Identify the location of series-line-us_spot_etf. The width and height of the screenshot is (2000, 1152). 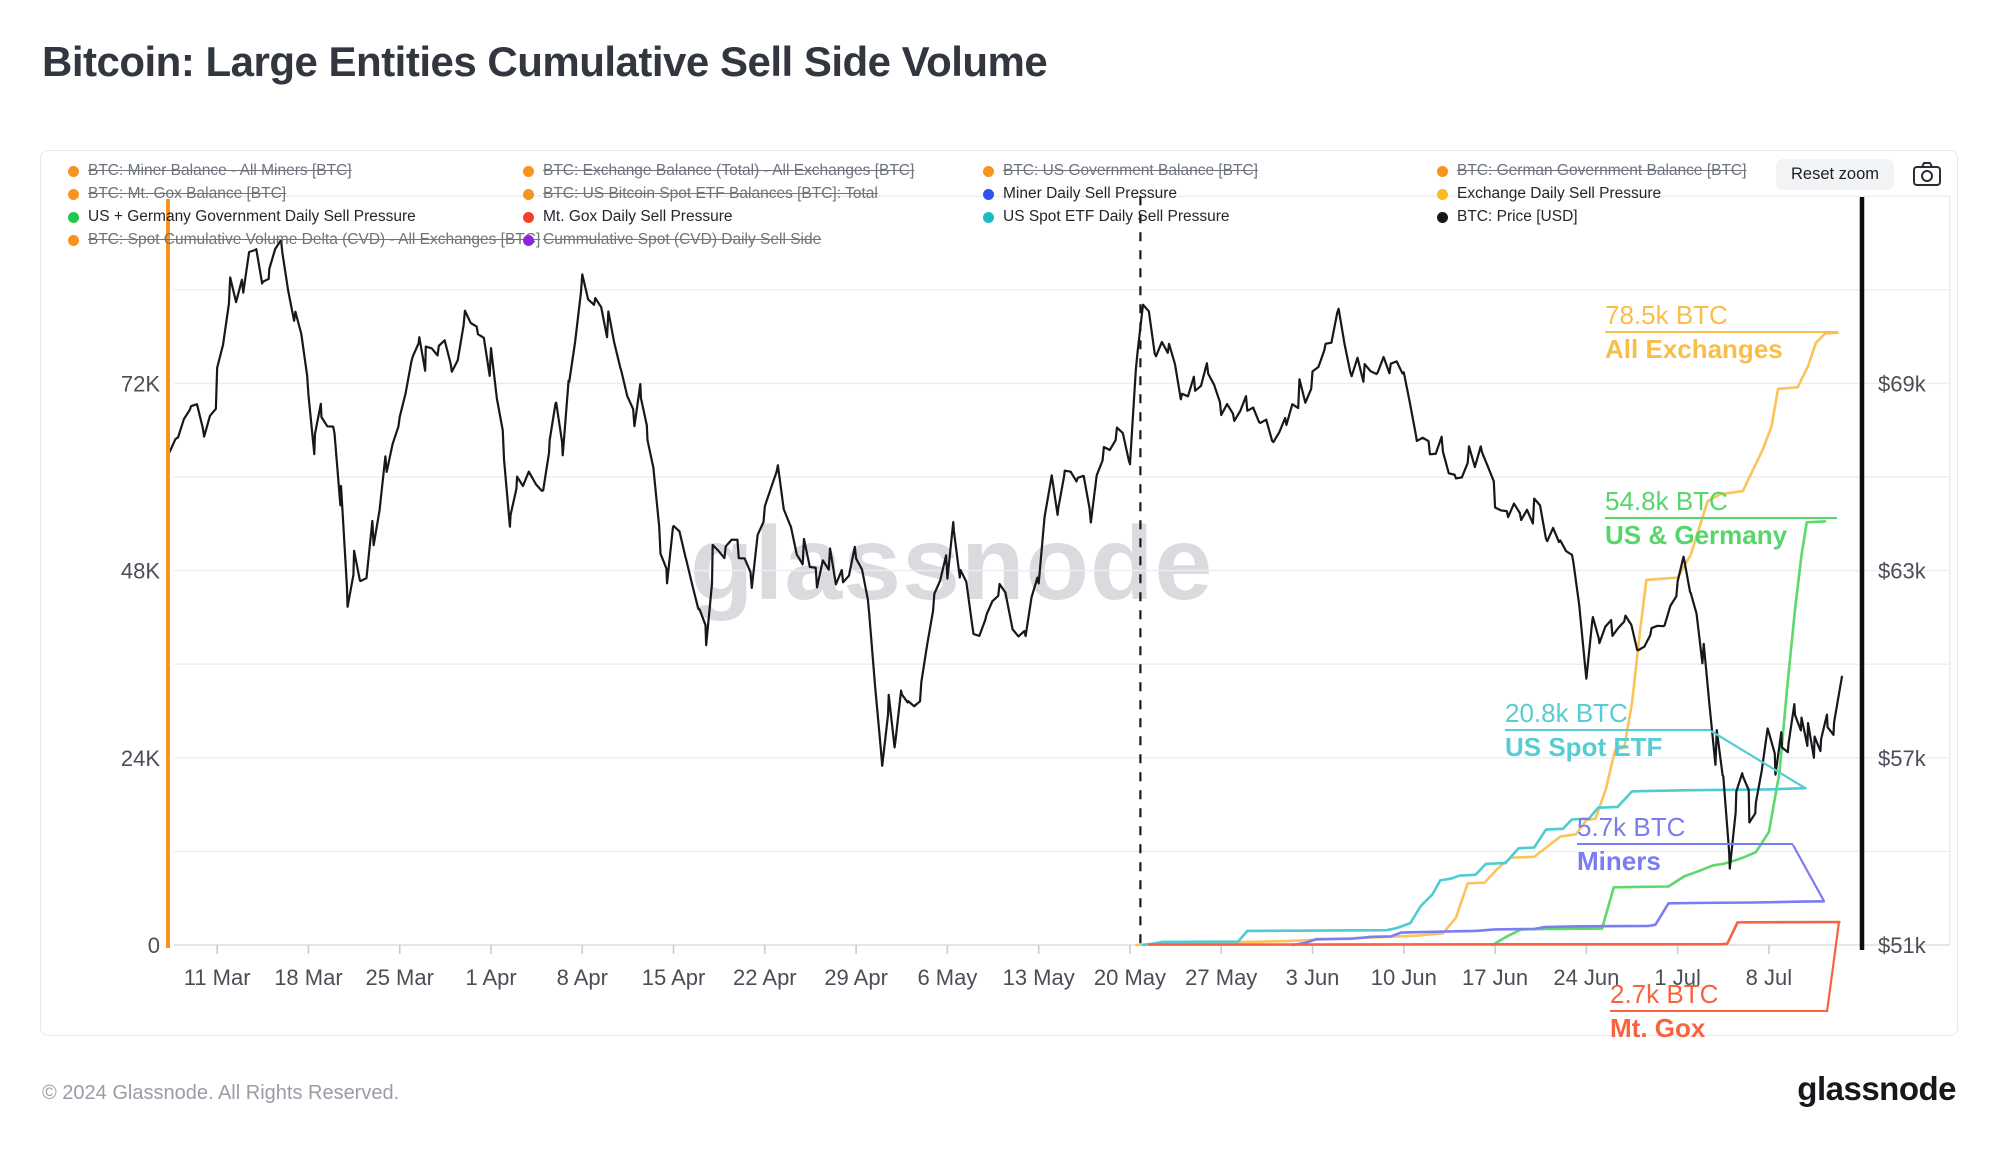
(1474, 866).